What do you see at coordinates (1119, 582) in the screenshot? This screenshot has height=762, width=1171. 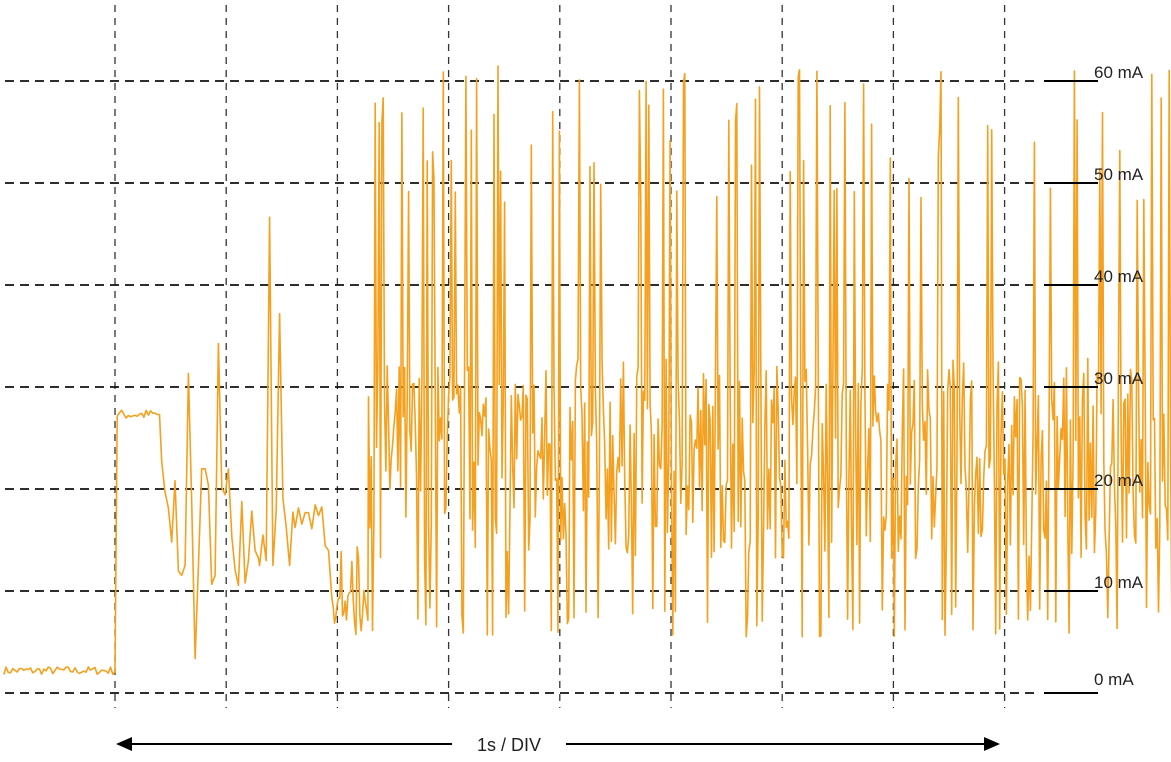 I see `y-tick-label-10: 10 mA` at bounding box center [1119, 582].